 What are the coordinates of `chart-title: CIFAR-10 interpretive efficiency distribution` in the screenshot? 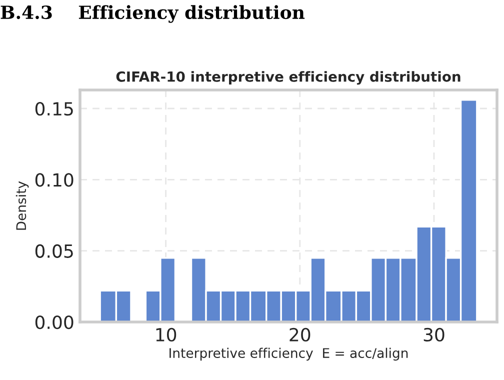 It's located at (288, 78).